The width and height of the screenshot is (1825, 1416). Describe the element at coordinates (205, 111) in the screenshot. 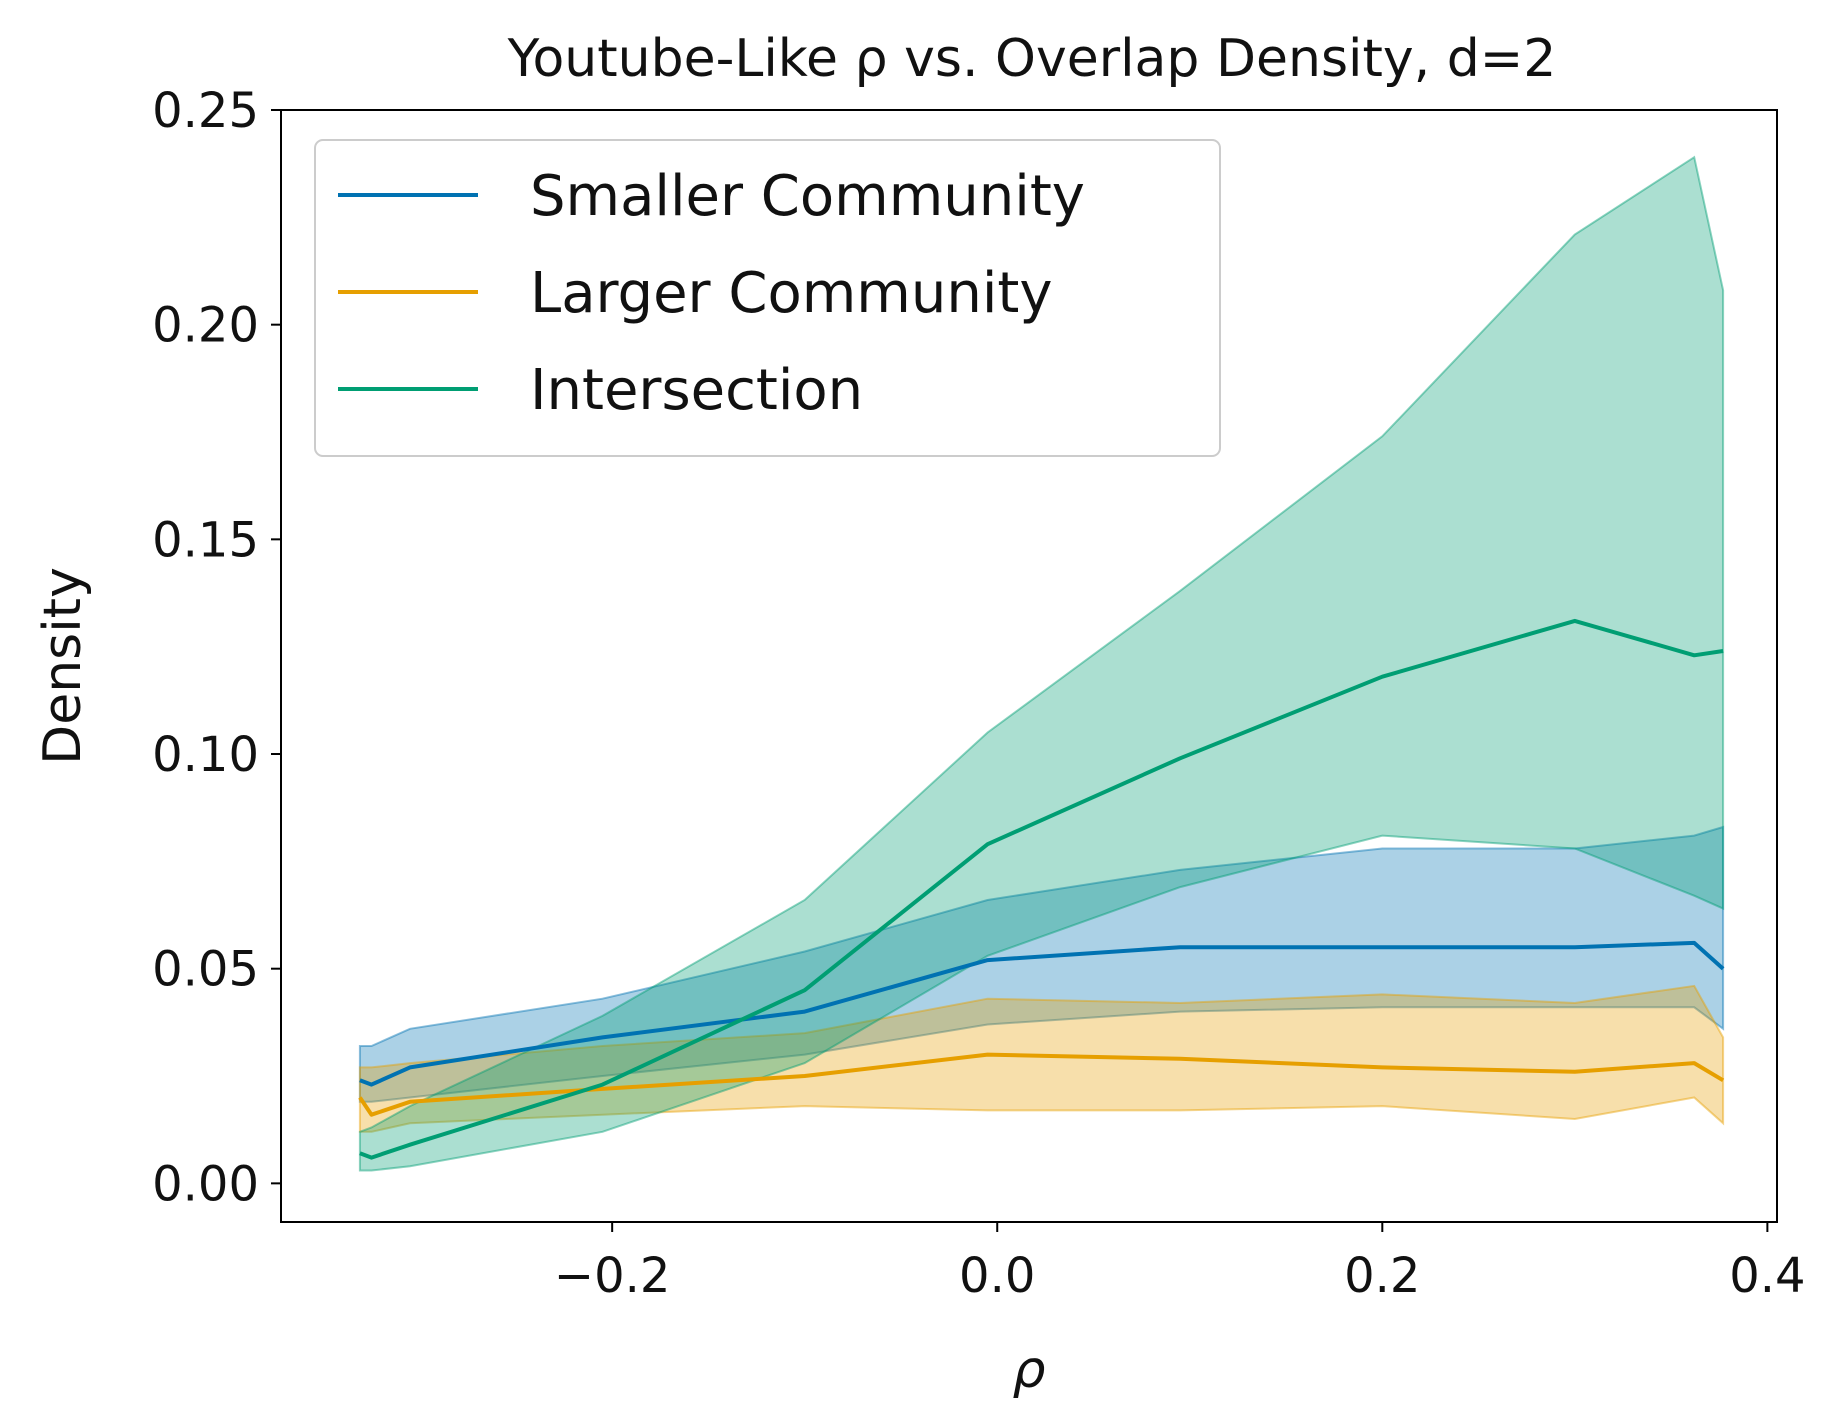

I see `y-tick-label: 0.25` at that location.